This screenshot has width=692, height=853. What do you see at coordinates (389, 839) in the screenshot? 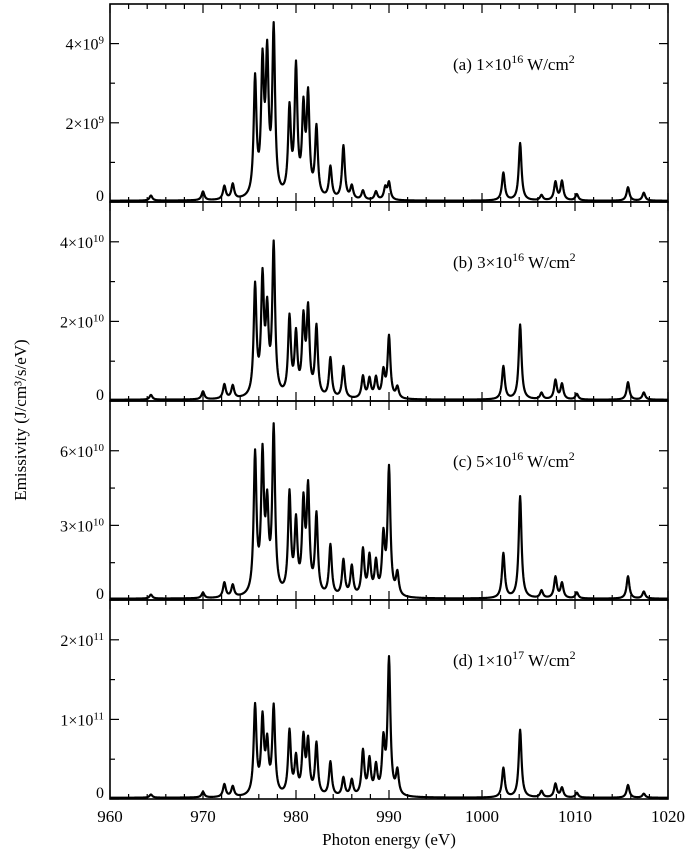
I see `x-axis-label: Photon energy (eV)` at bounding box center [389, 839].